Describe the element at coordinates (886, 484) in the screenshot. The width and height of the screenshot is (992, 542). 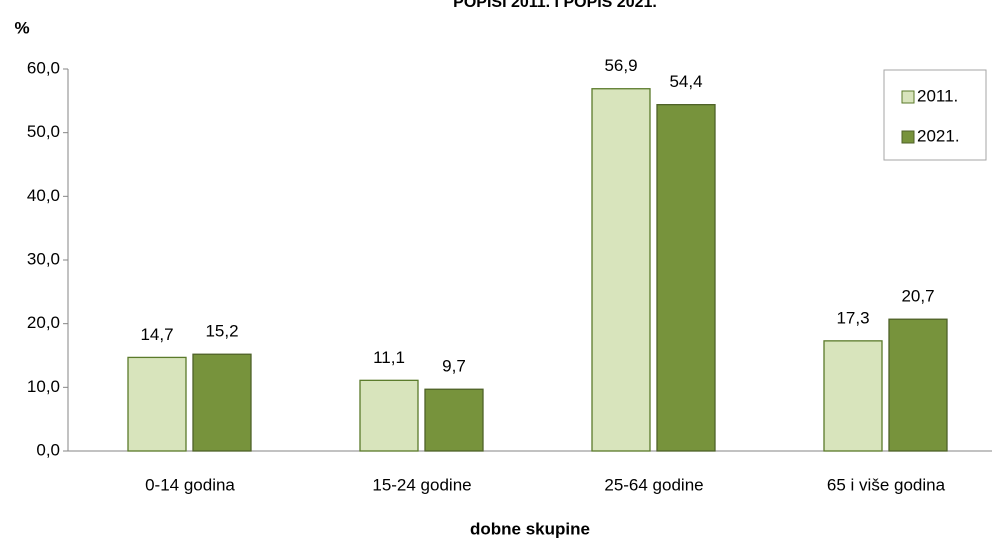
I see `x-tick-label: 65 i više godina` at that location.